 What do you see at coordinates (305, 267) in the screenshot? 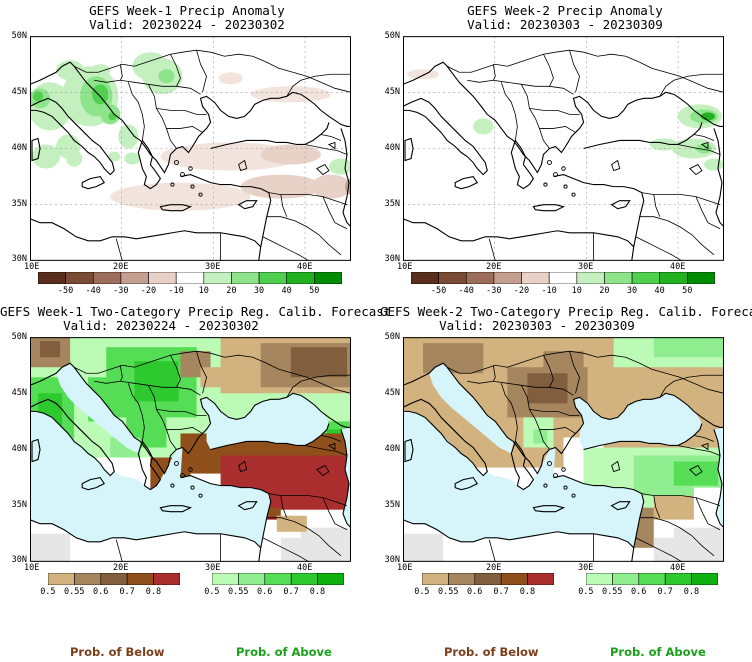
I see `panel1-lon-40: 40E` at bounding box center [305, 267].